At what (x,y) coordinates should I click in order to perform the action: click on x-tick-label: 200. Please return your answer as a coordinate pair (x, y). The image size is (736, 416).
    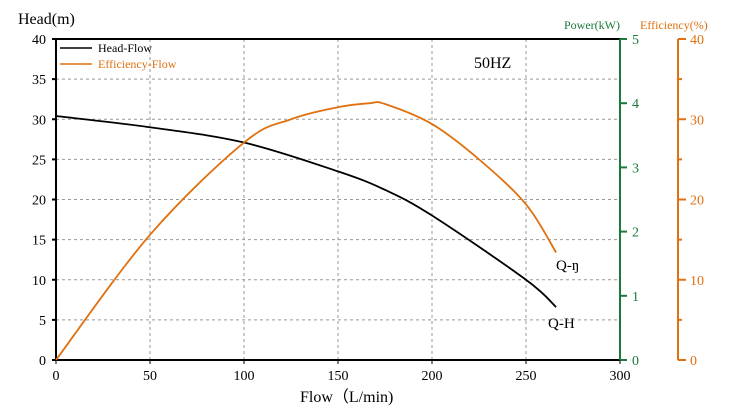
    Looking at the image, I should click on (432, 376).